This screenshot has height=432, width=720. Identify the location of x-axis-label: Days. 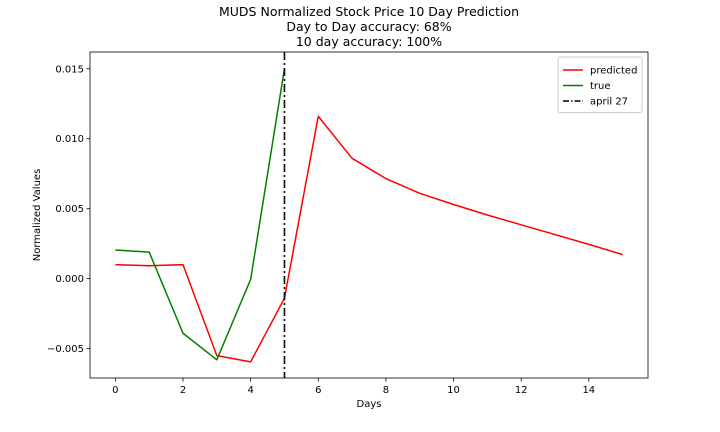
(369, 404).